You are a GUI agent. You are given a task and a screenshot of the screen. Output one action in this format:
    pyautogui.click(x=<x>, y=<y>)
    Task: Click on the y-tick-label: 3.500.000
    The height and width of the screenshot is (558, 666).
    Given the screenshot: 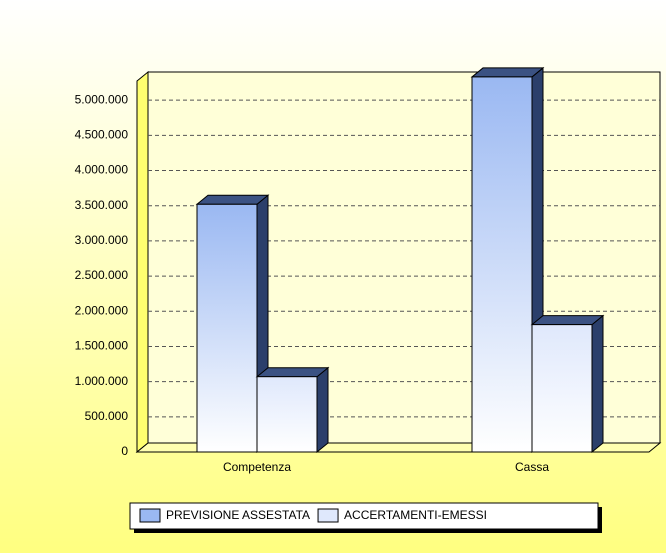 What is the action you would take?
    pyautogui.click(x=102, y=205)
    